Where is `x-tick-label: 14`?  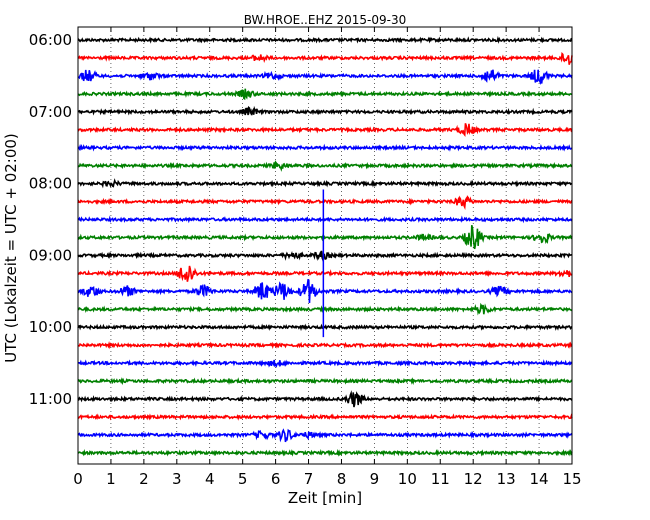
x-tick-label: 14 is located at coordinates (539, 479).